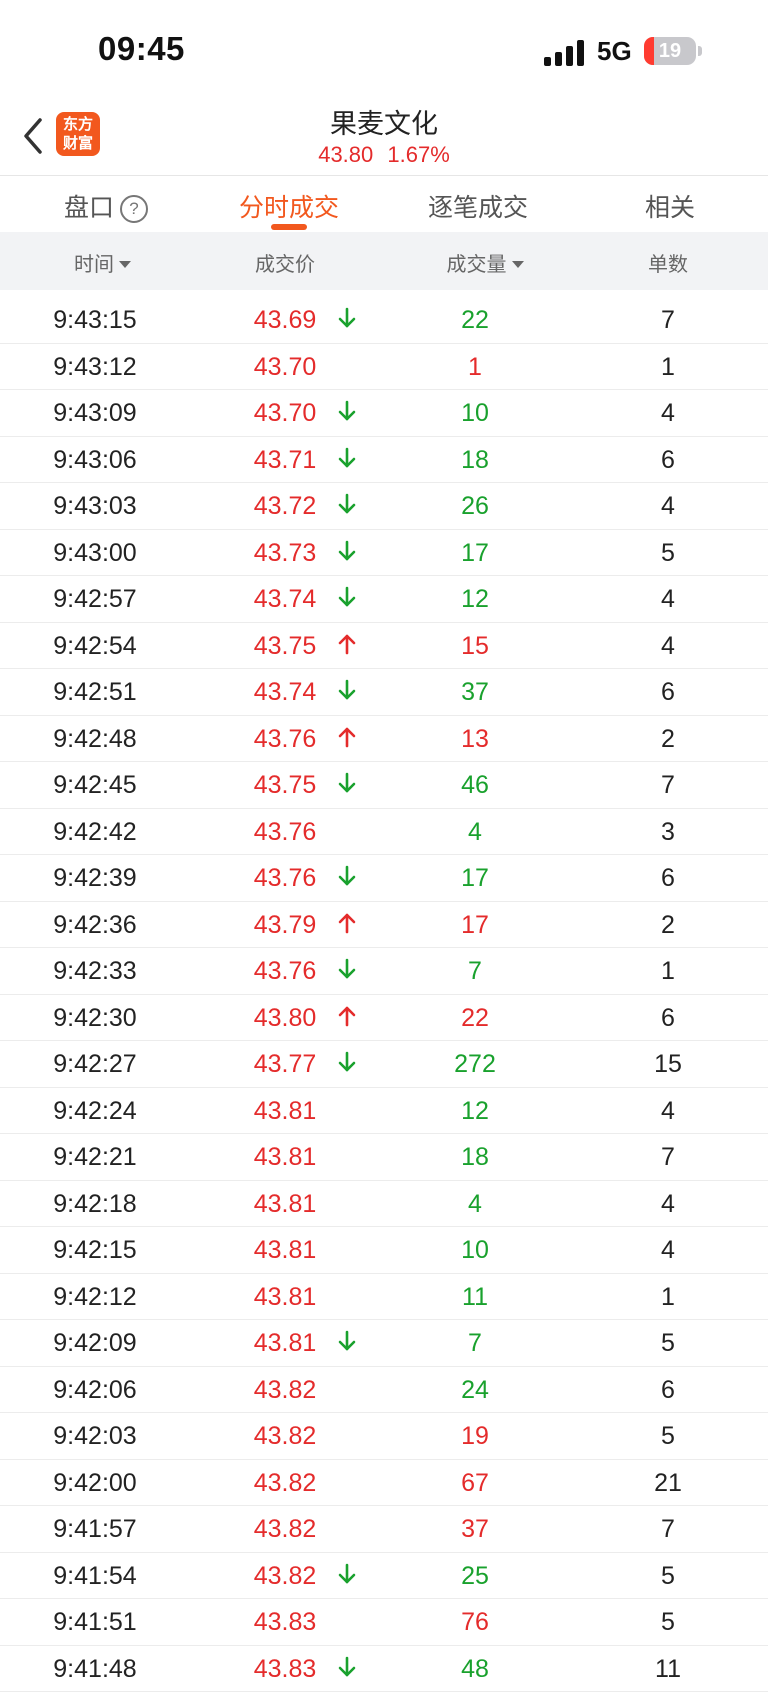  What do you see at coordinates (475, 367) in the screenshot?
I see `trade-volume: 1` at bounding box center [475, 367].